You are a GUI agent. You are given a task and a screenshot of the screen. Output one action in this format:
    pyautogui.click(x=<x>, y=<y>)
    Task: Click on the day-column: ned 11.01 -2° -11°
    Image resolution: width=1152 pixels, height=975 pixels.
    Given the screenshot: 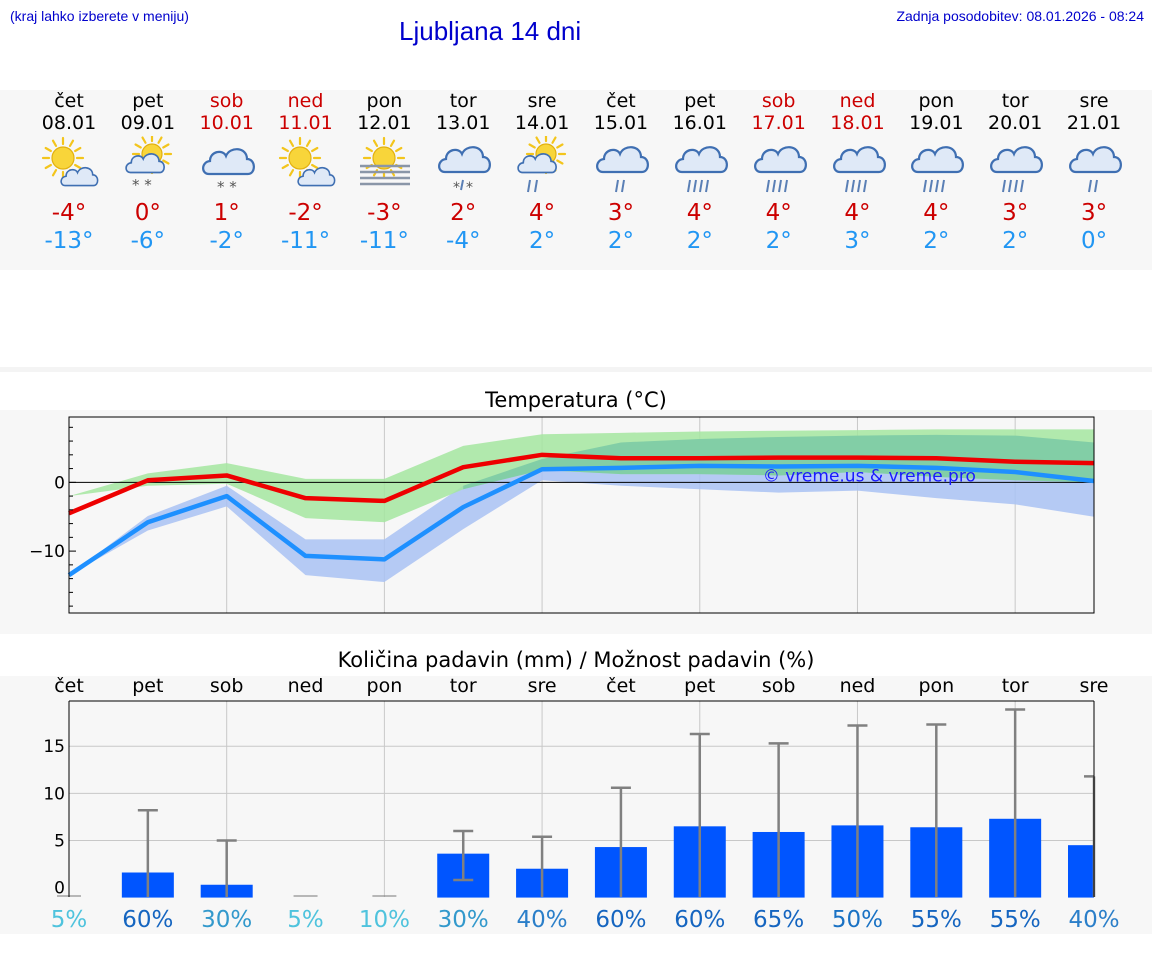 What is the action you would take?
    pyautogui.click(x=306, y=172)
    